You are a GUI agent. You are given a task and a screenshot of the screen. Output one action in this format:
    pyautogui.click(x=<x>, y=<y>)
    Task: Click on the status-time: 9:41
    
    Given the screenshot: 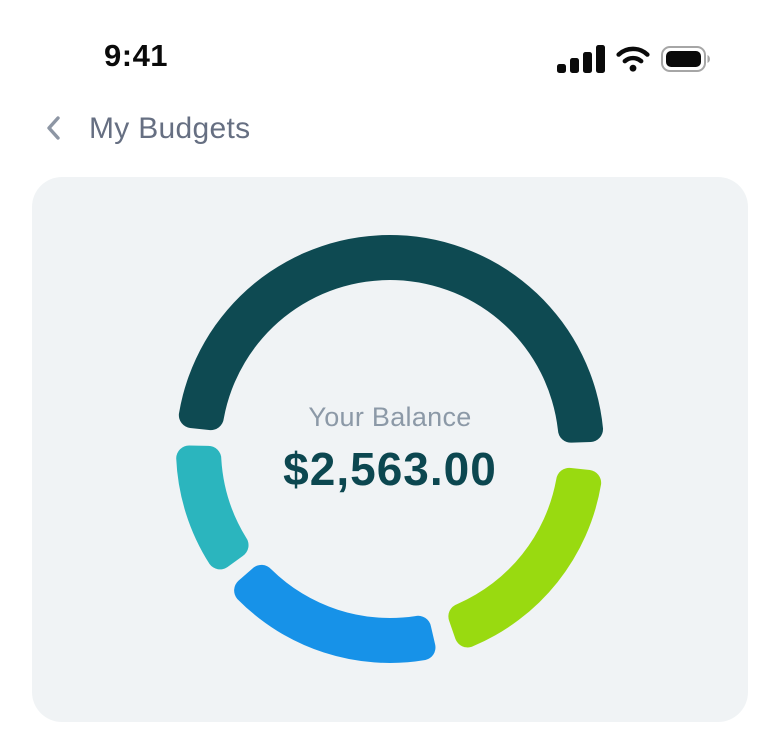 What is the action you would take?
    pyautogui.click(x=136, y=55)
    